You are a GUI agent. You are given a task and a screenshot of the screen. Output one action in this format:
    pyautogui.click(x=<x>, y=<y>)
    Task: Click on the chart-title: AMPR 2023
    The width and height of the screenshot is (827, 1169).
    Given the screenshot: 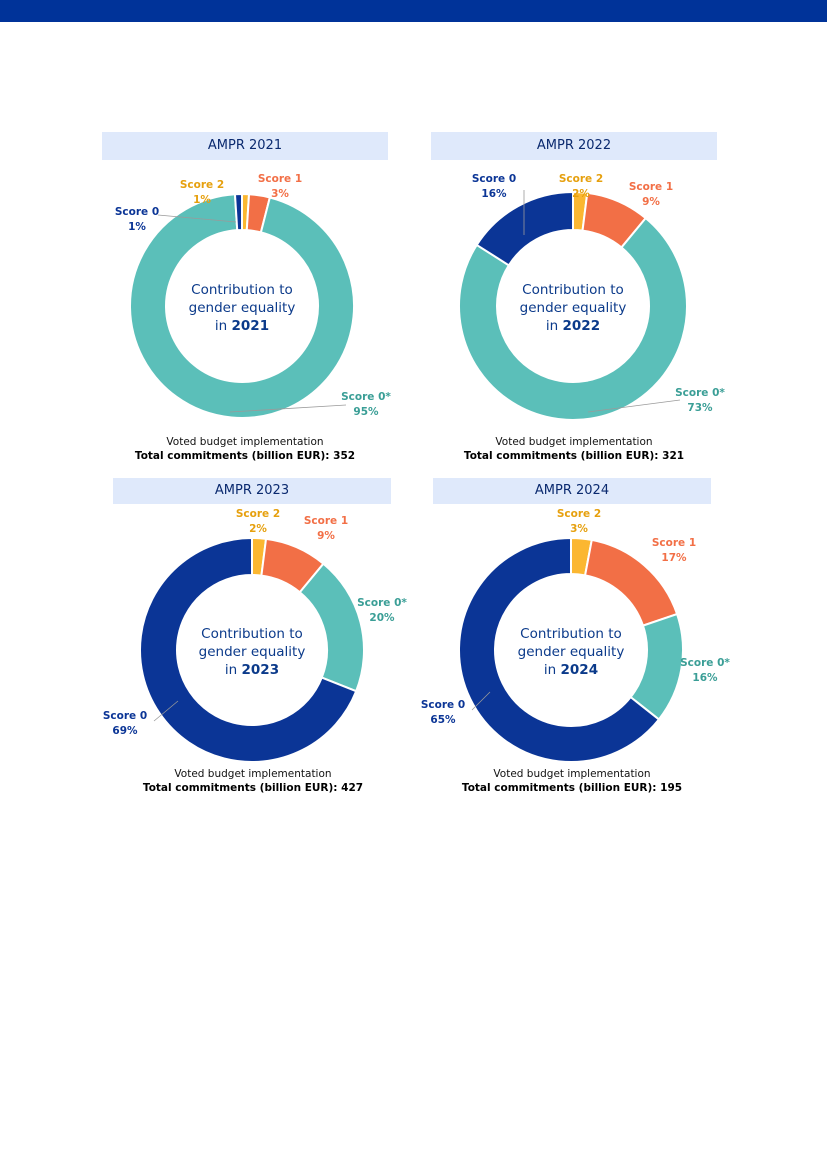 What is the action you would take?
    pyautogui.click(x=252, y=491)
    